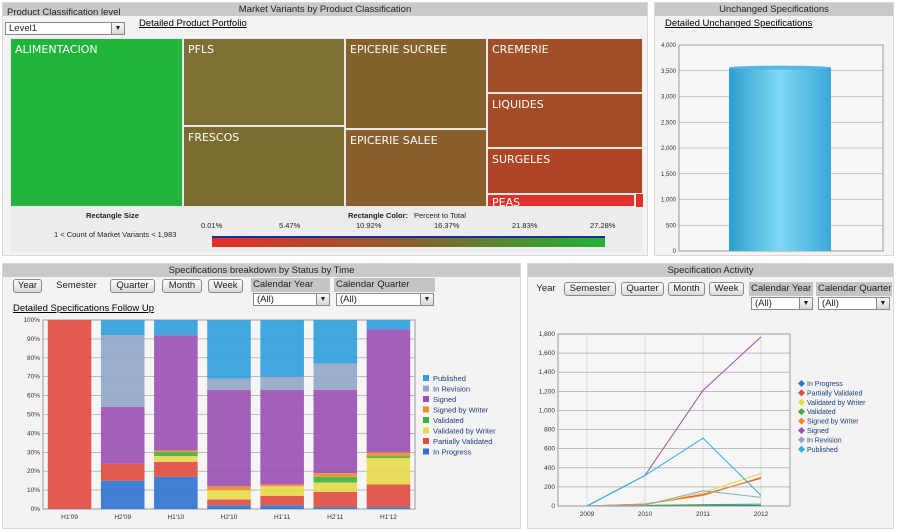 The height and width of the screenshot is (532, 897). I want to click on legend-label: Signed, so click(444, 399).